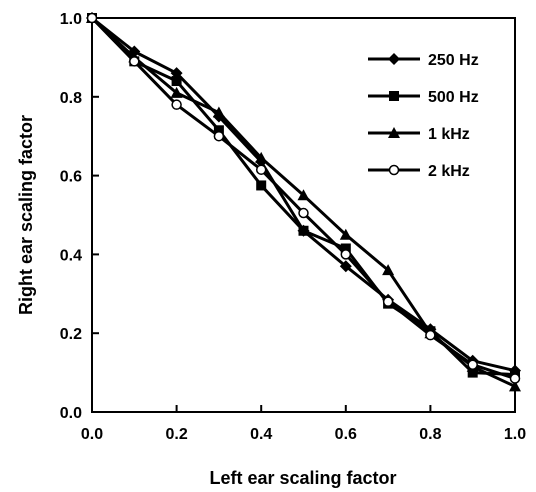 This screenshot has height=492, width=536. What do you see at coordinates (71, 177) in the screenshot?
I see `y-tick-label: 0.6` at bounding box center [71, 177].